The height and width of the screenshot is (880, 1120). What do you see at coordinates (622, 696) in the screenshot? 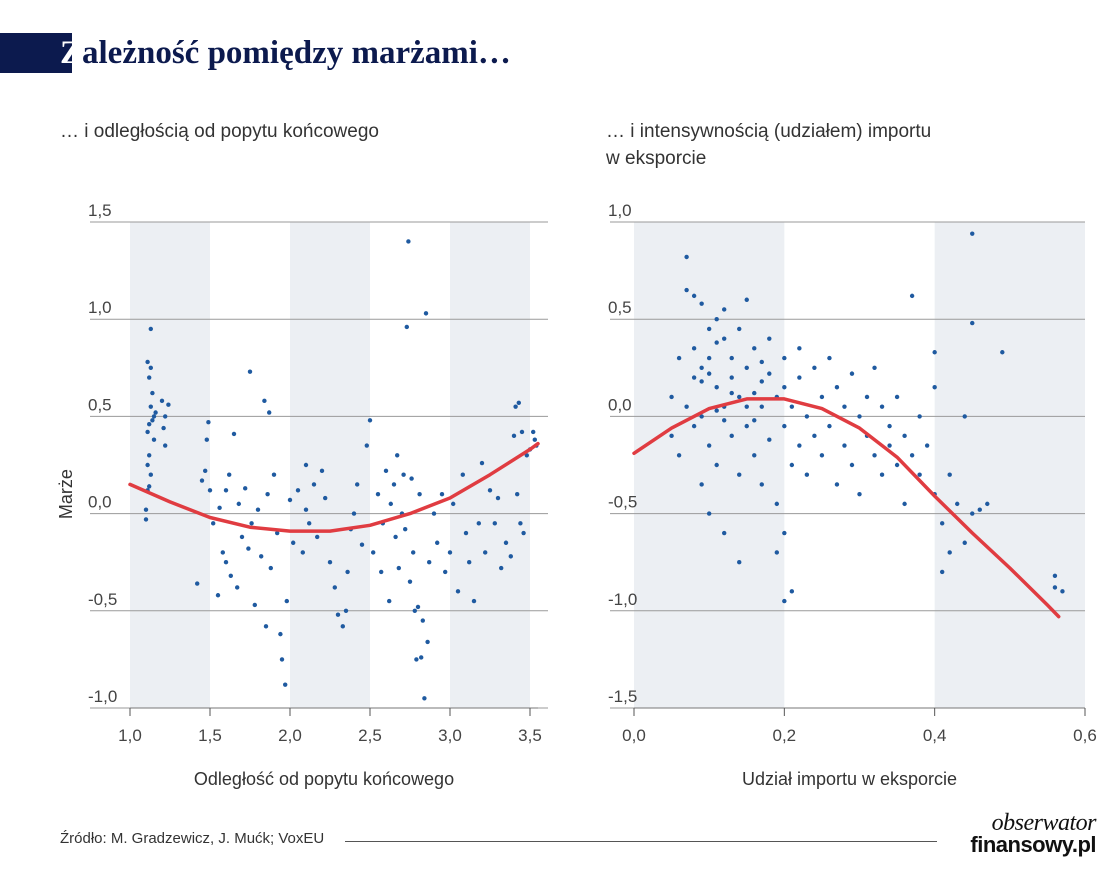
I see `y-tick-label: -1,5` at bounding box center [622, 696].